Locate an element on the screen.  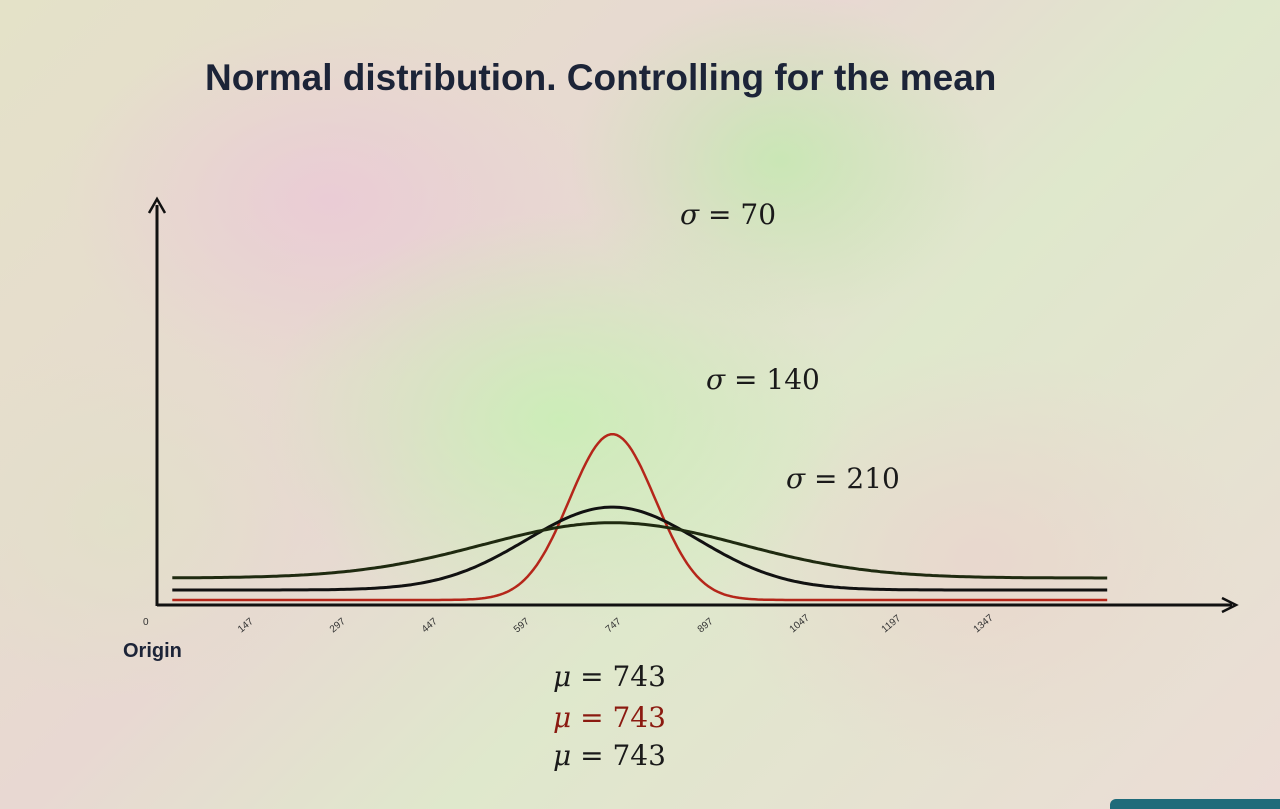
x-tick-label: 897 is located at coordinates (706, 625).